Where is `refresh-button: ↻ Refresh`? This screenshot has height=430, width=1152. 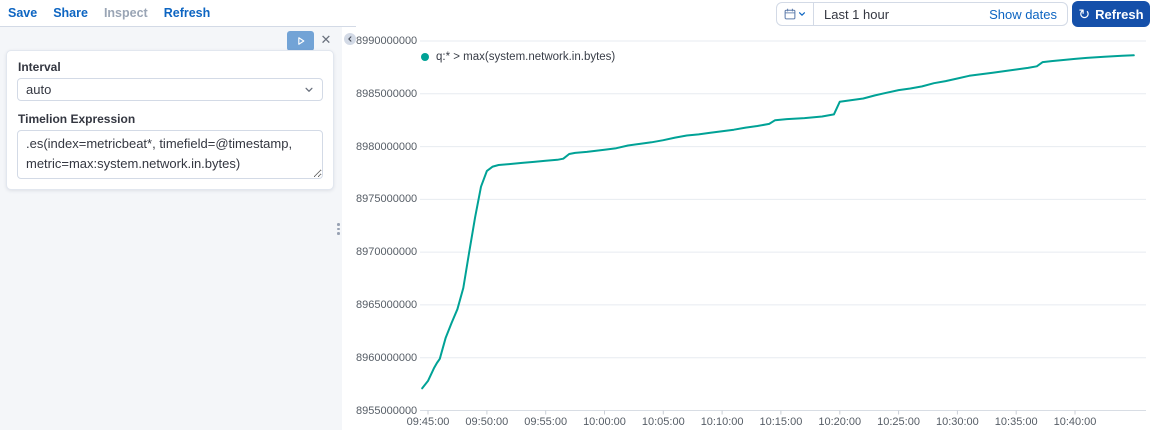 refresh-button: ↻ Refresh is located at coordinates (1111, 14).